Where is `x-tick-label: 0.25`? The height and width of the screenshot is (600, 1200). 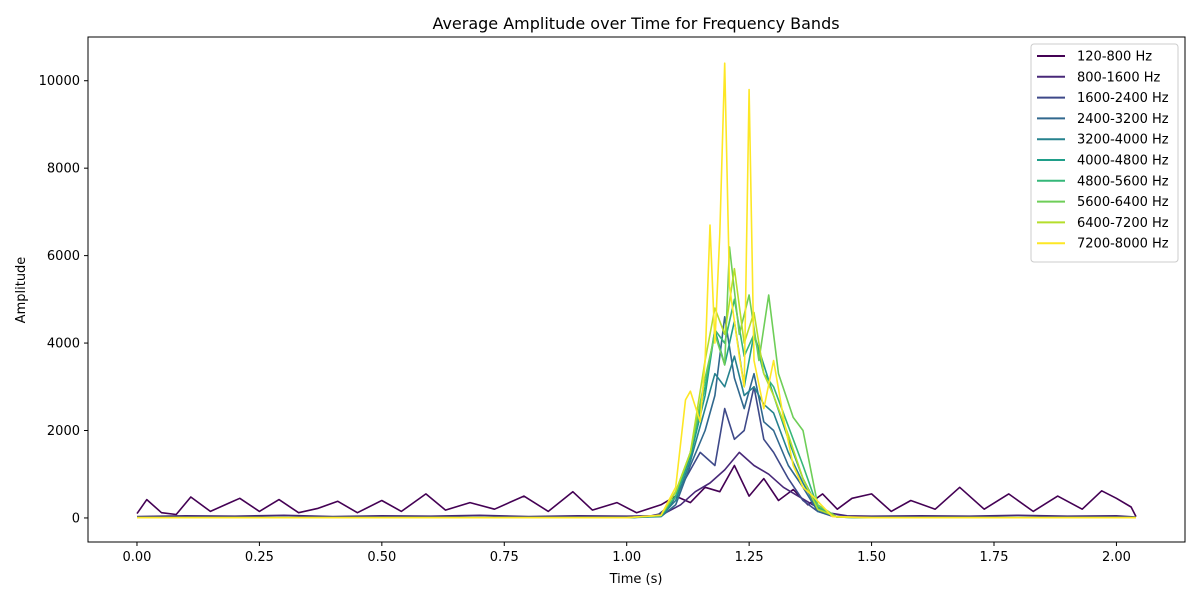
x-tick-label: 0.25 is located at coordinates (259, 557).